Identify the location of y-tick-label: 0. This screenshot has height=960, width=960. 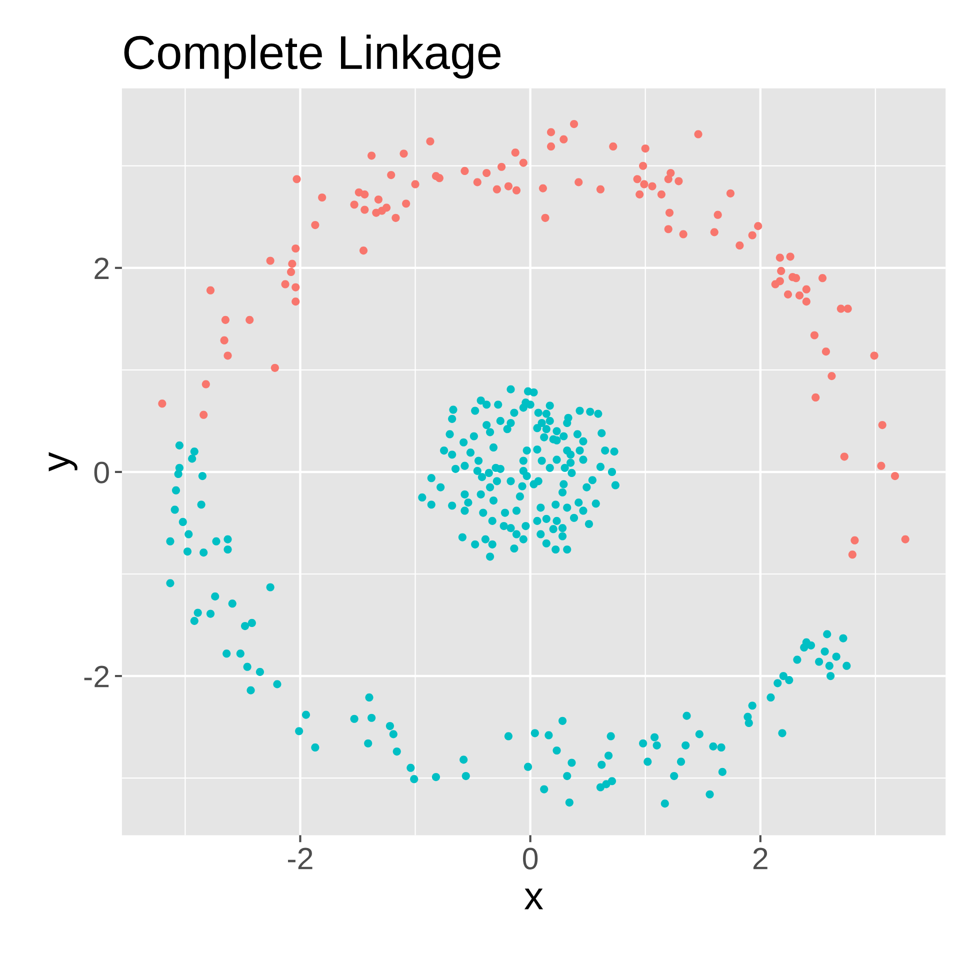
(101, 473).